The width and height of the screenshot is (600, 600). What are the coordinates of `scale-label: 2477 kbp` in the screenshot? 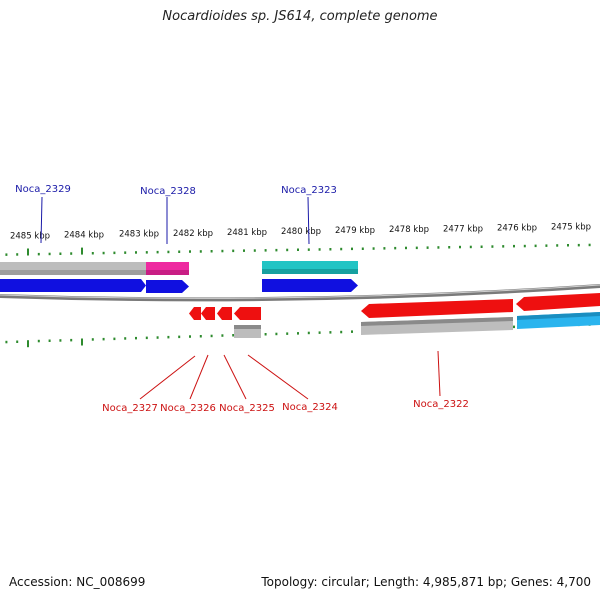 It's located at (463, 229).